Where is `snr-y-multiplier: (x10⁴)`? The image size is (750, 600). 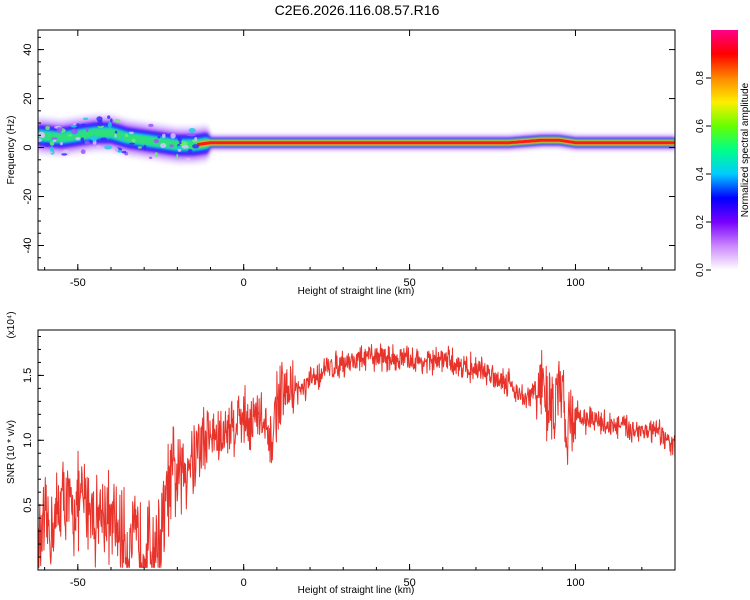
snr-y-multiplier: (x10⁴) is located at coordinates (11, 324).